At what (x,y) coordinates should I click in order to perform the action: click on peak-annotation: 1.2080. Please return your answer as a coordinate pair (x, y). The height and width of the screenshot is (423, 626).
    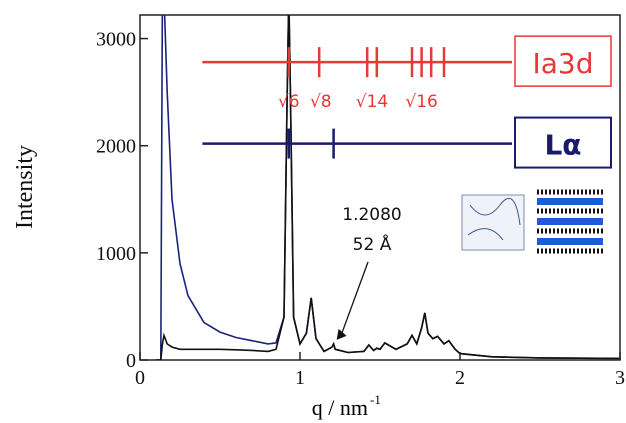
    Looking at the image, I should click on (371, 215).